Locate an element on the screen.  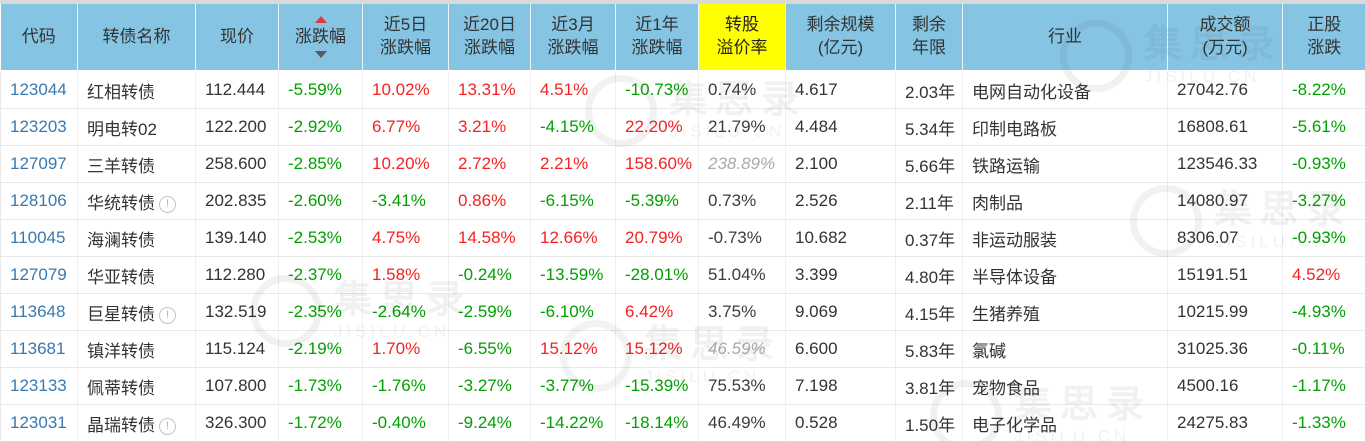
cell-size: 4.484 is located at coordinates (840, 127).